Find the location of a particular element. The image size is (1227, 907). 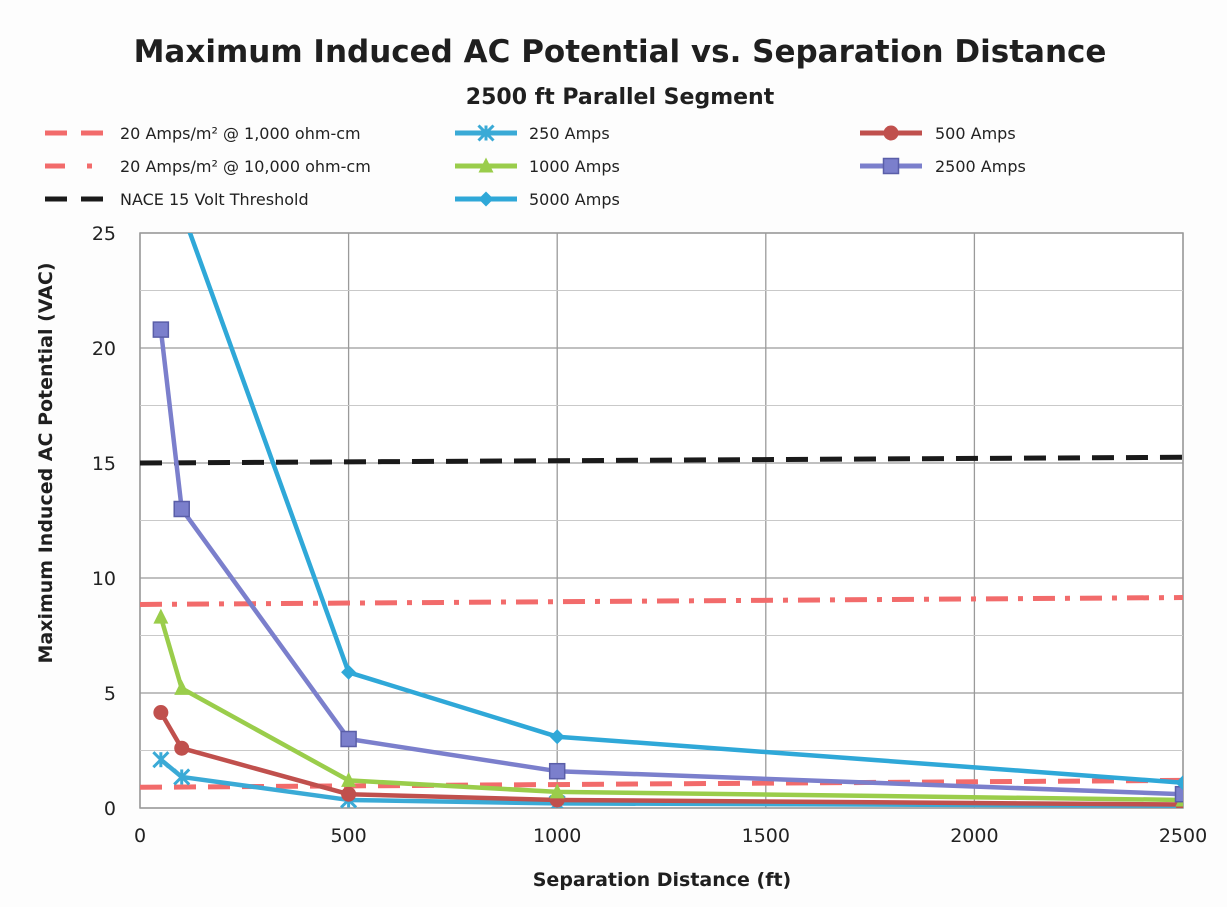

legend-item: 1000 Amps is located at coordinates (537, 166).